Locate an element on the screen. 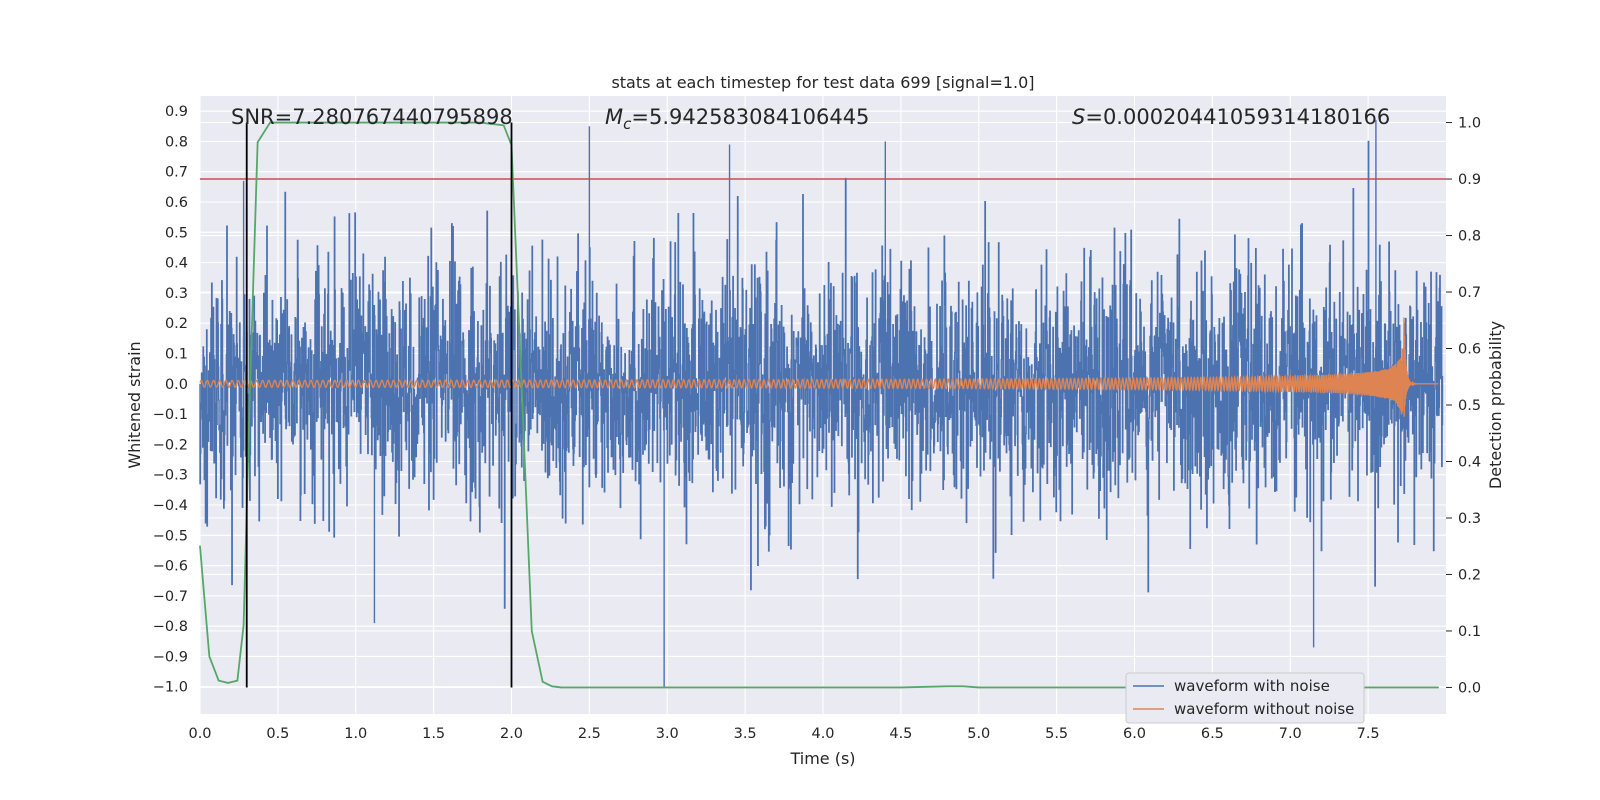 The image size is (1600, 800). y2-tick-label: 0.3 is located at coordinates (1469, 519).